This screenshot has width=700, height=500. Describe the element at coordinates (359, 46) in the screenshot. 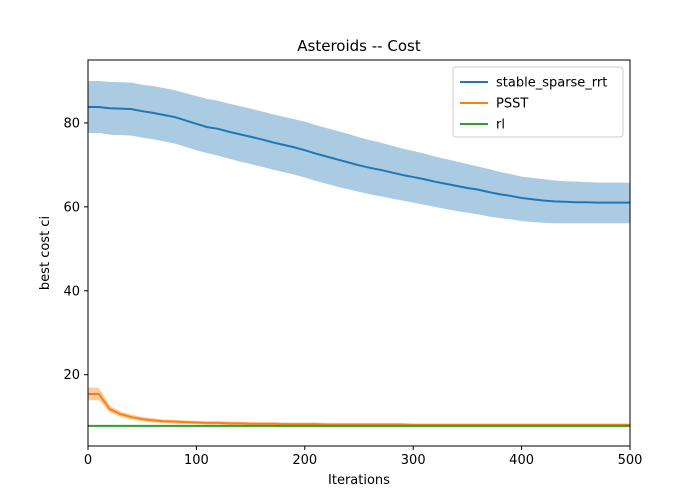

I see `chart-title: Asteroids -- Cost` at that location.